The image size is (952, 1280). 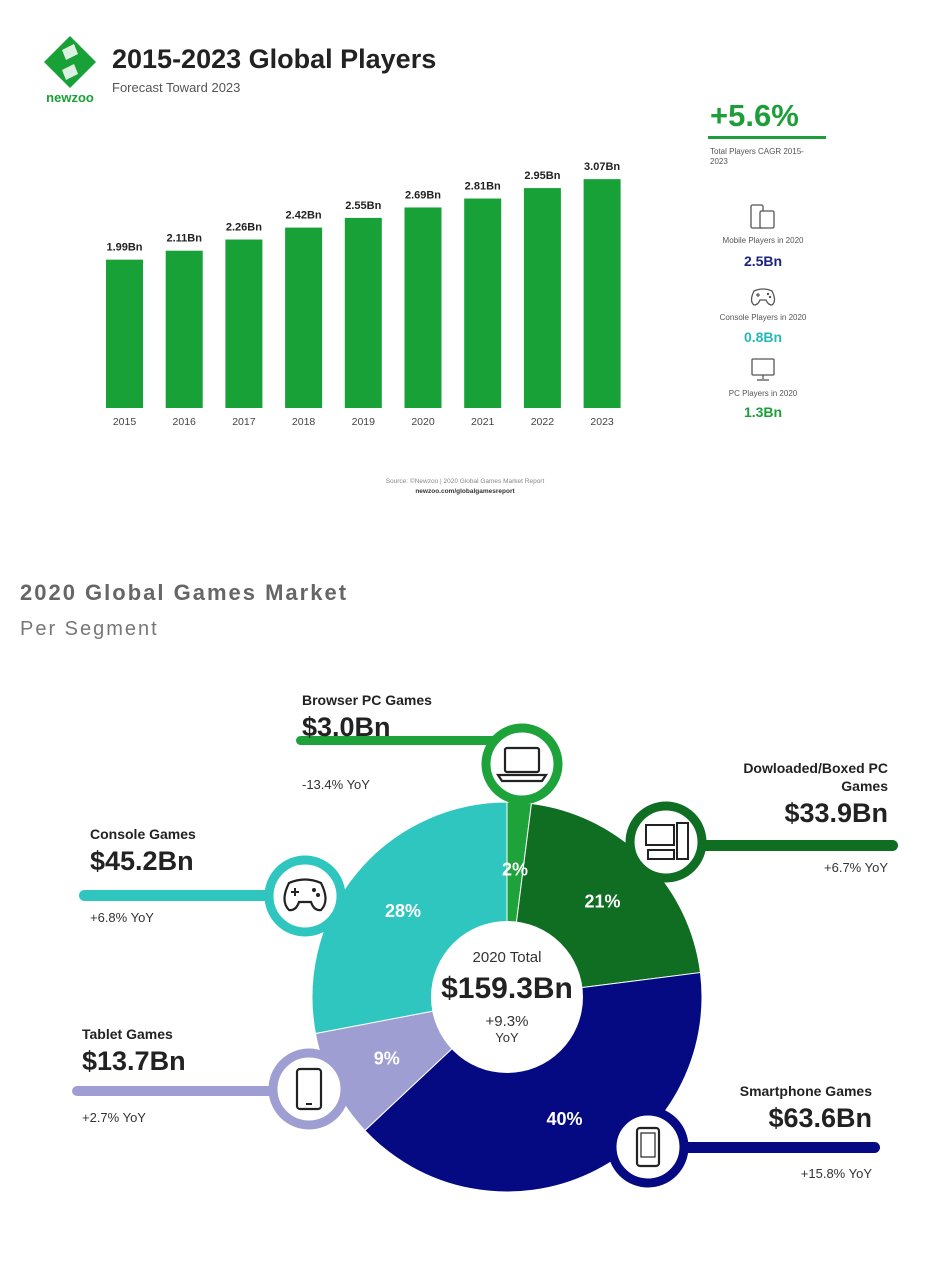 I want to click on x-tick-label: 2018, so click(x=304, y=422).